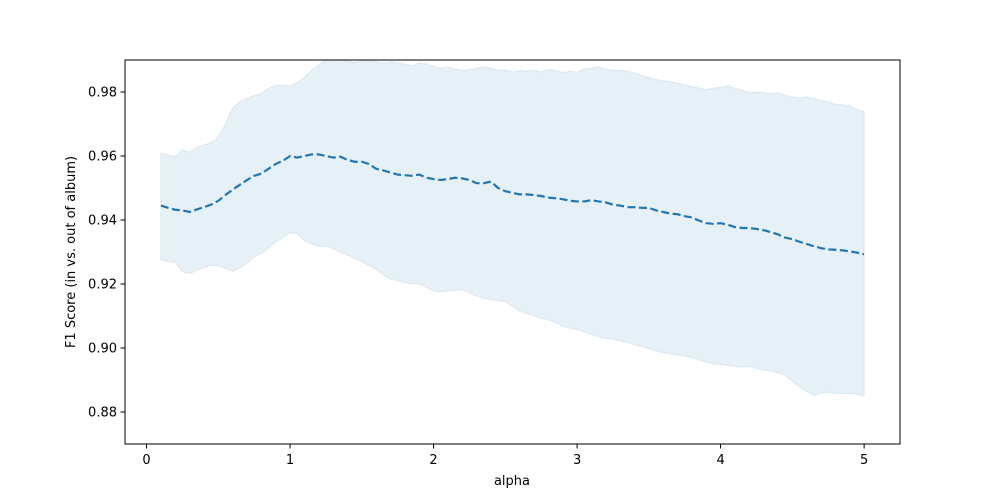 This screenshot has height=500, width=1000. Describe the element at coordinates (577, 460) in the screenshot. I see `x-tick-label: 3` at that location.